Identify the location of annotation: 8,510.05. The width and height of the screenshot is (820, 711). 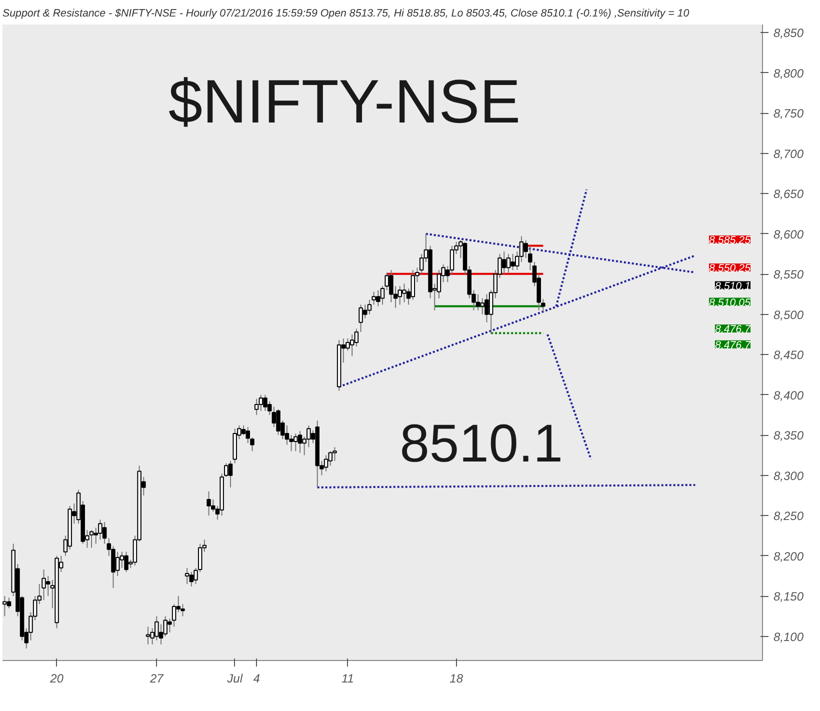
(730, 302).